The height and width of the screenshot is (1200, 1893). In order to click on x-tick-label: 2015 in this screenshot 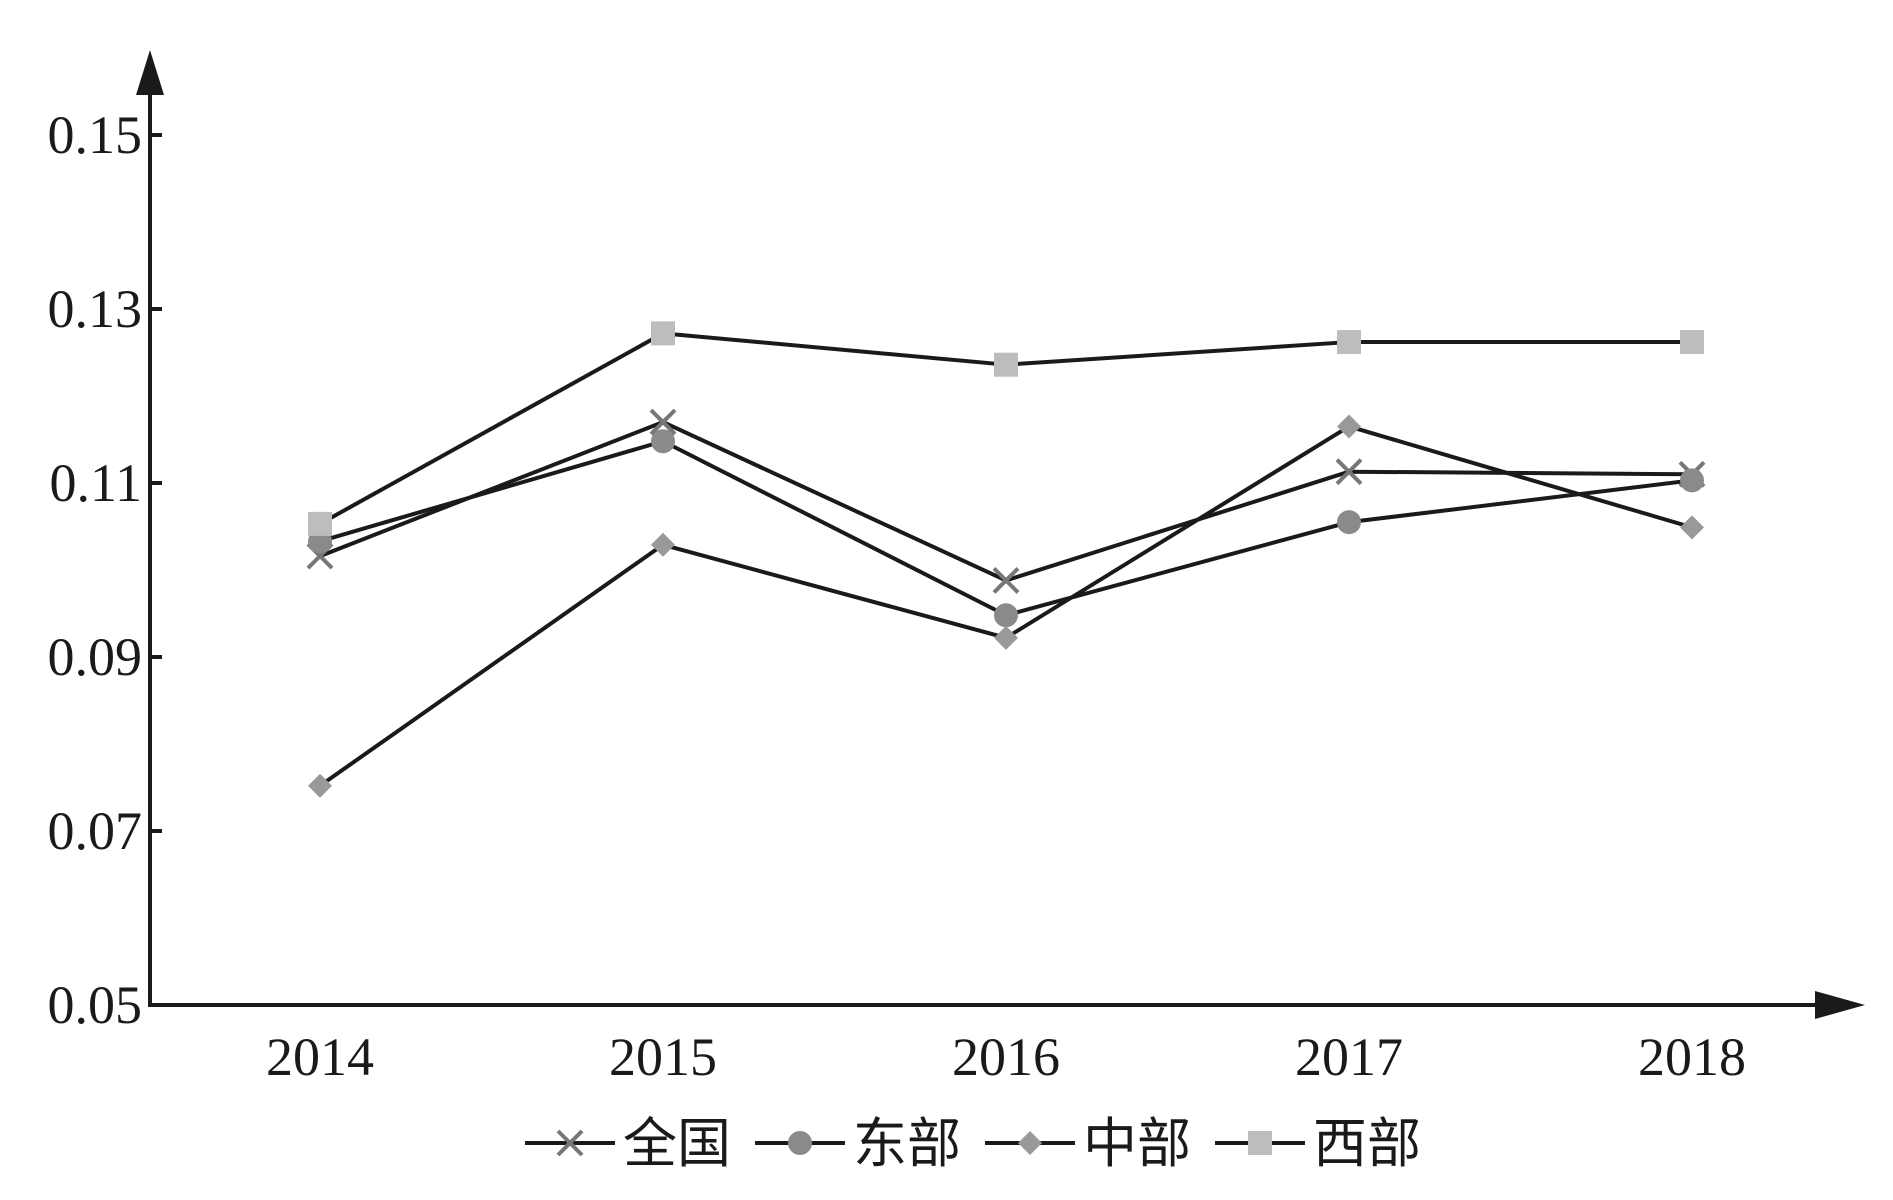, I will do `click(663, 1057)`.